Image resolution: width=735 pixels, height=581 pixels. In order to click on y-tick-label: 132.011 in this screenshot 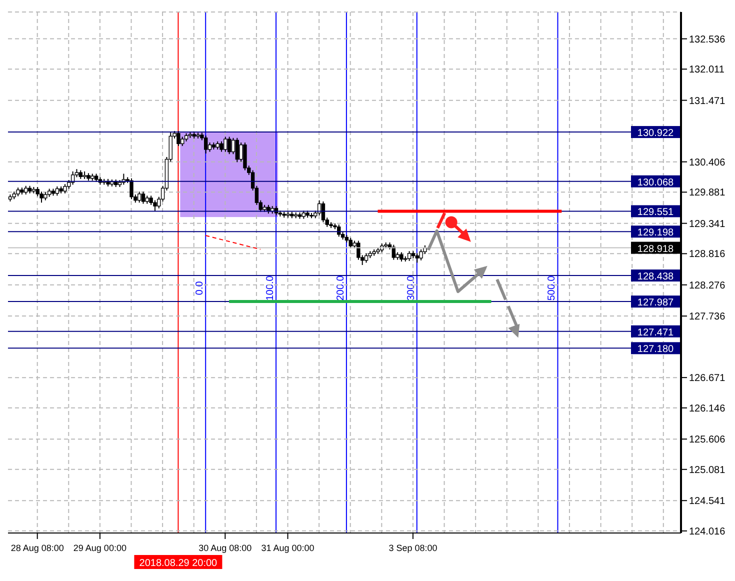, I will do `click(707, 70)`.